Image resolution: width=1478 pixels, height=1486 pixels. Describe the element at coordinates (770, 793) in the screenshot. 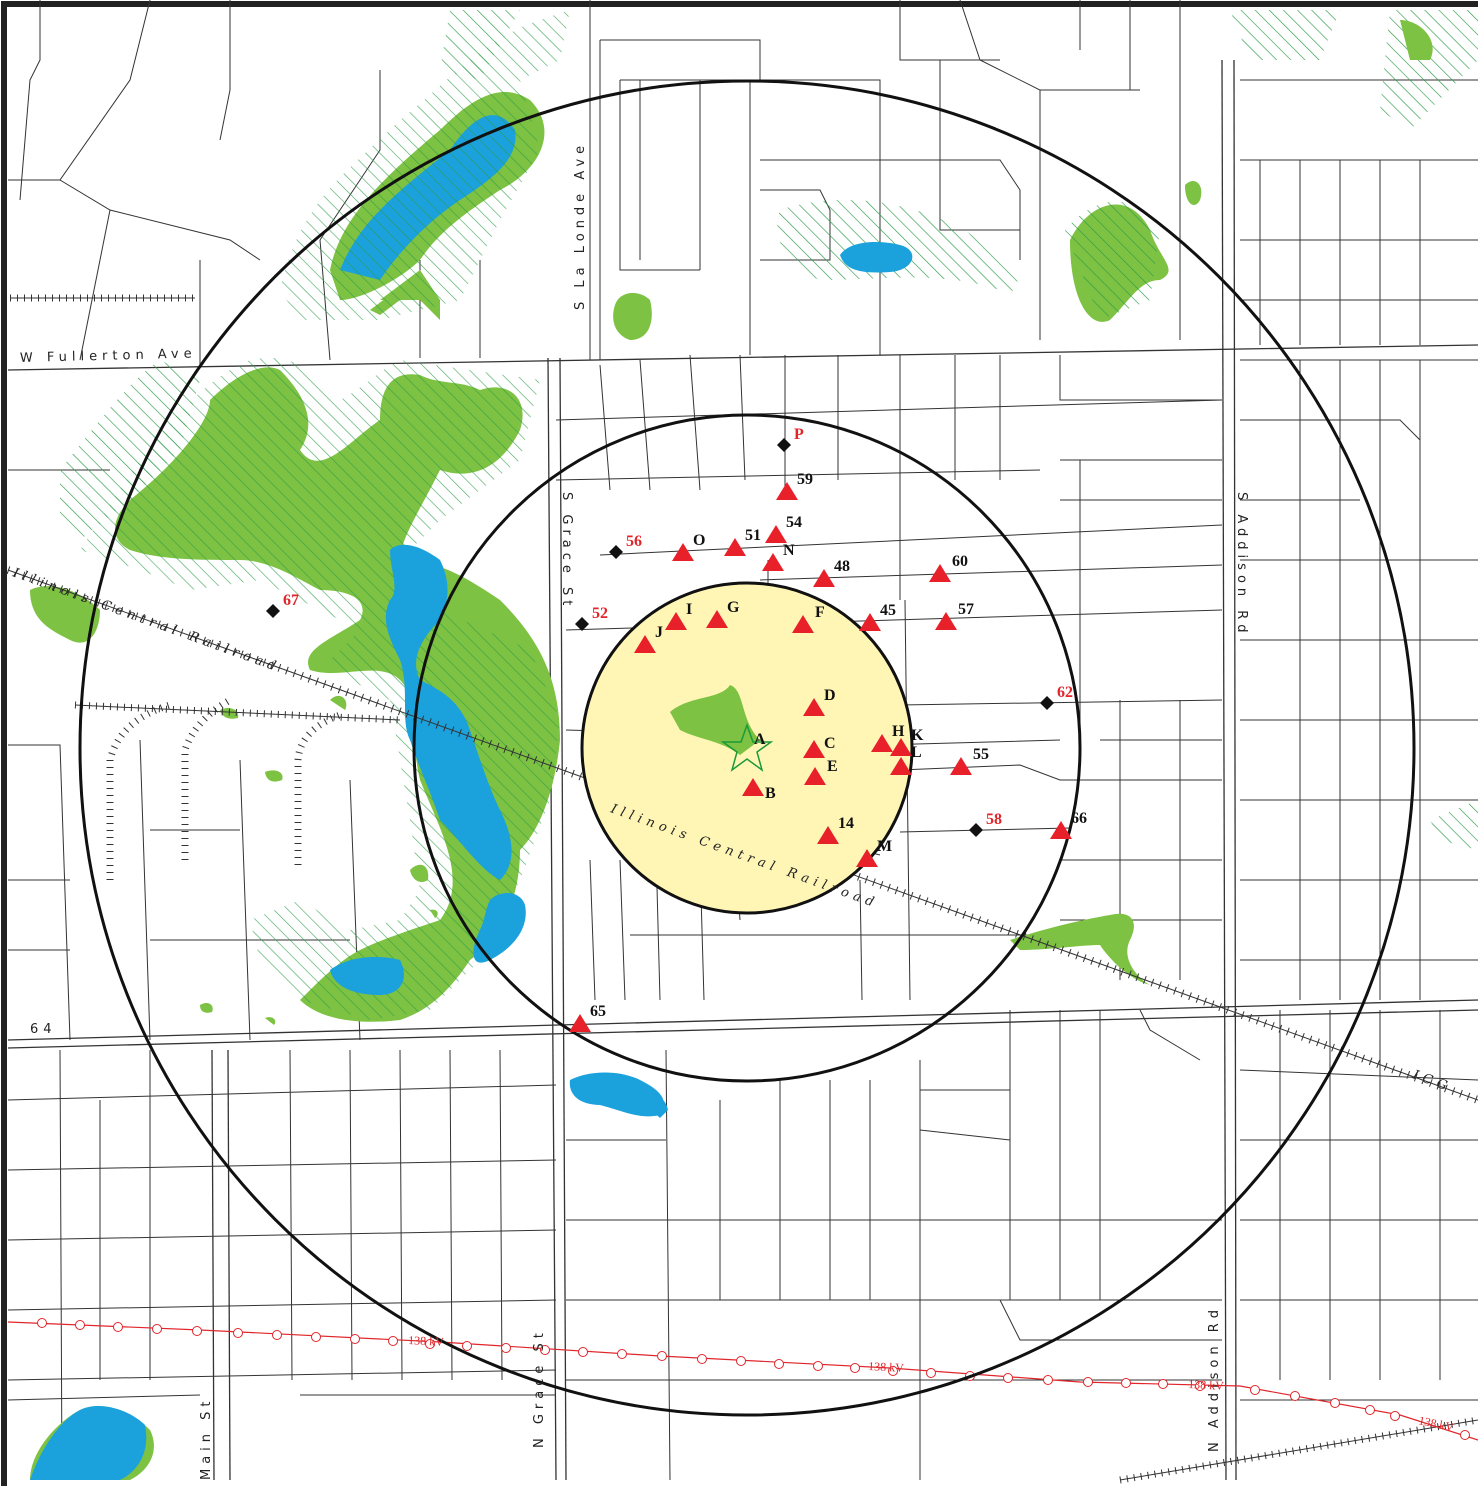

I see `point-label: B` at that location.